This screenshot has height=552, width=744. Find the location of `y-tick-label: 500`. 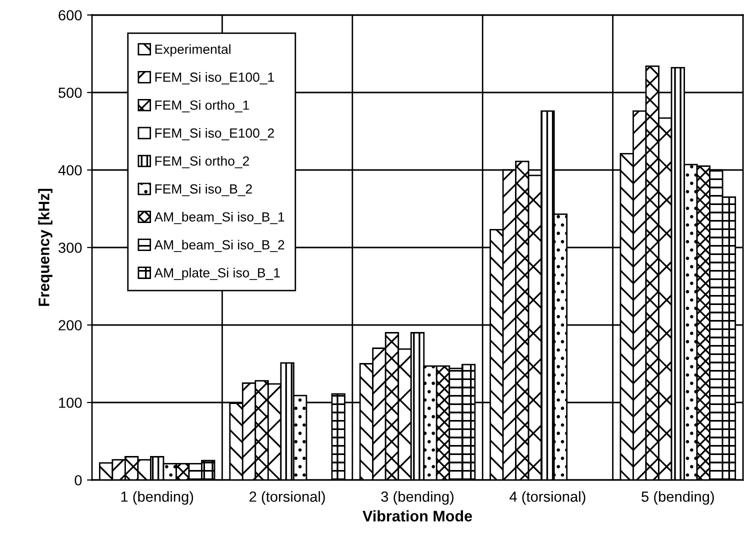

y-tick-label: 500 is located at coordinates (70, 93).